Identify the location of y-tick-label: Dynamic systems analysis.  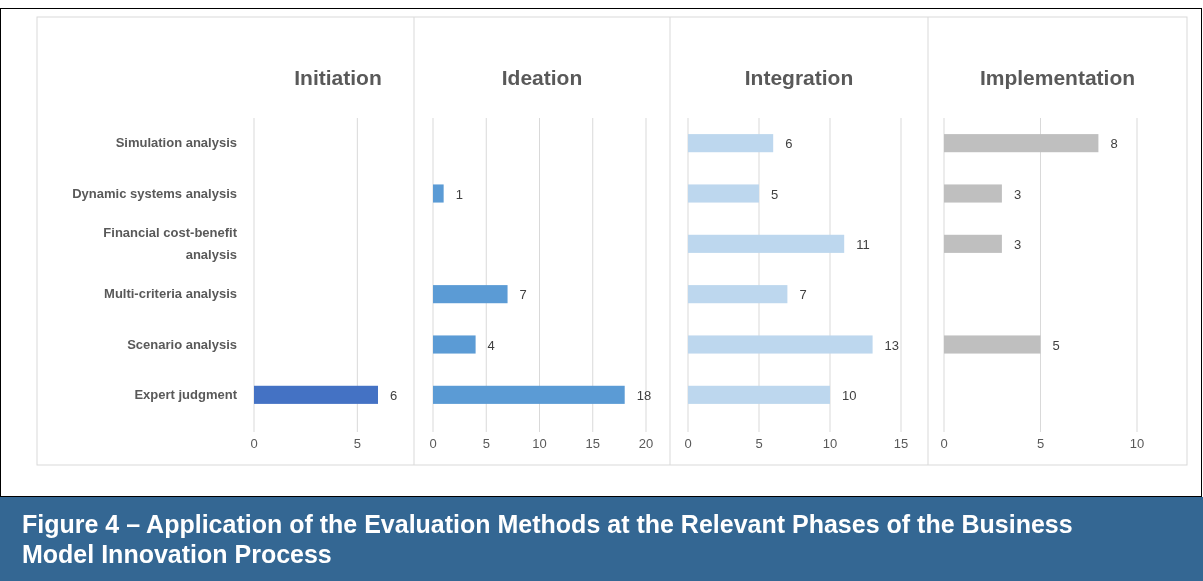
(154, 193).